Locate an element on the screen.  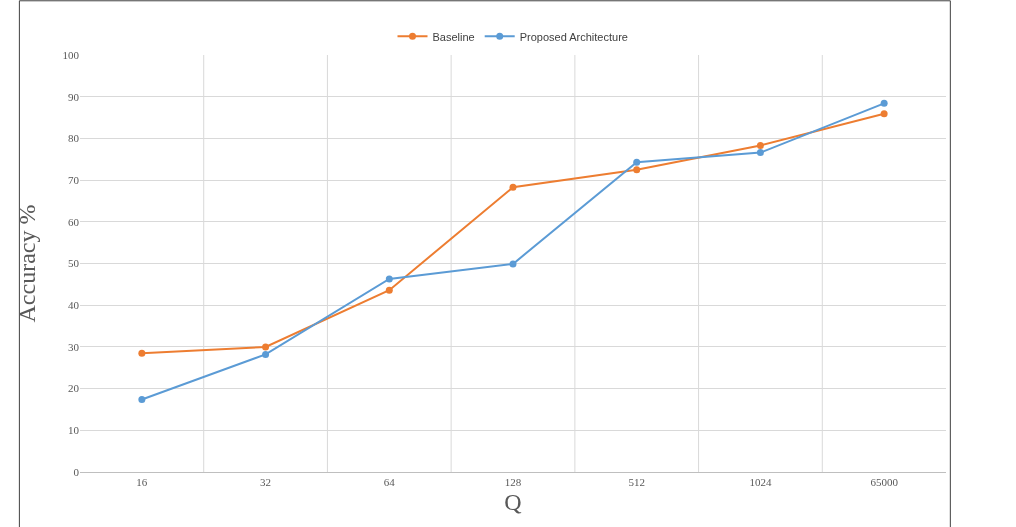
y-axis-title: Accuracy % is located at coordinates (26, 263).